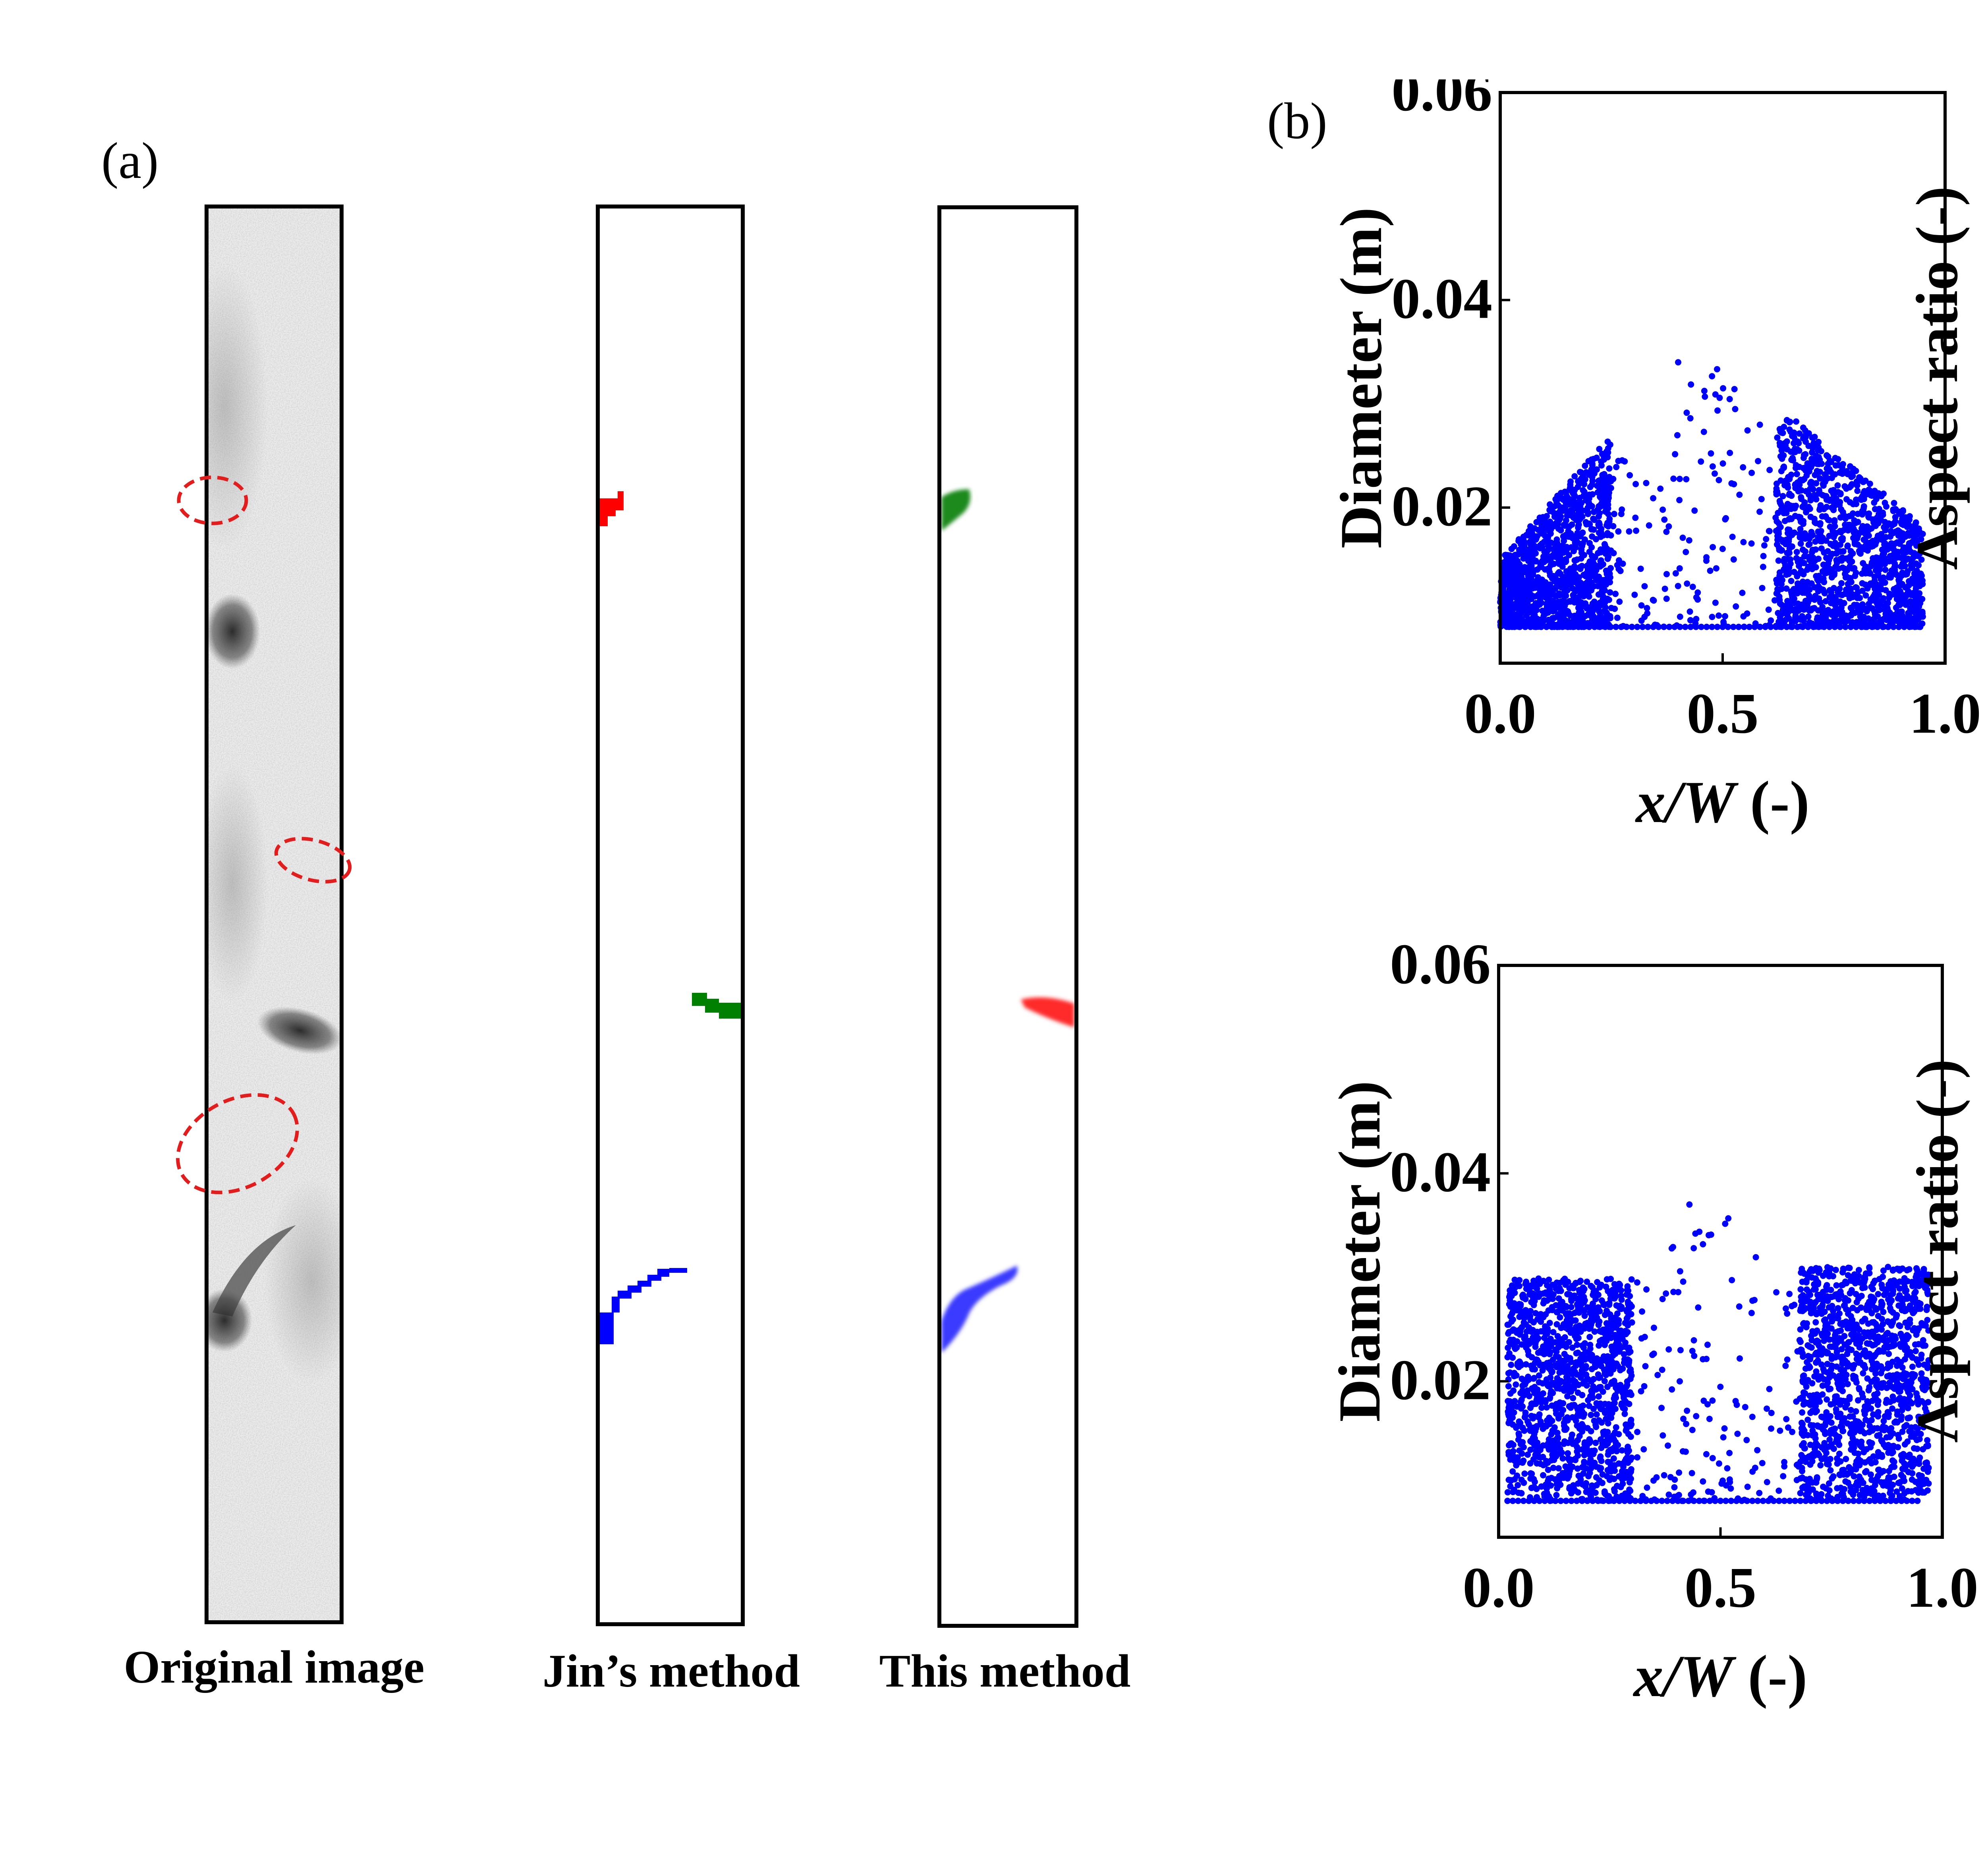 The width and height of the screenshot is (1986, 1876). Describe the element at coordinates (1047, 1012) in the screenshot. I see `this-segment-red` at that location.